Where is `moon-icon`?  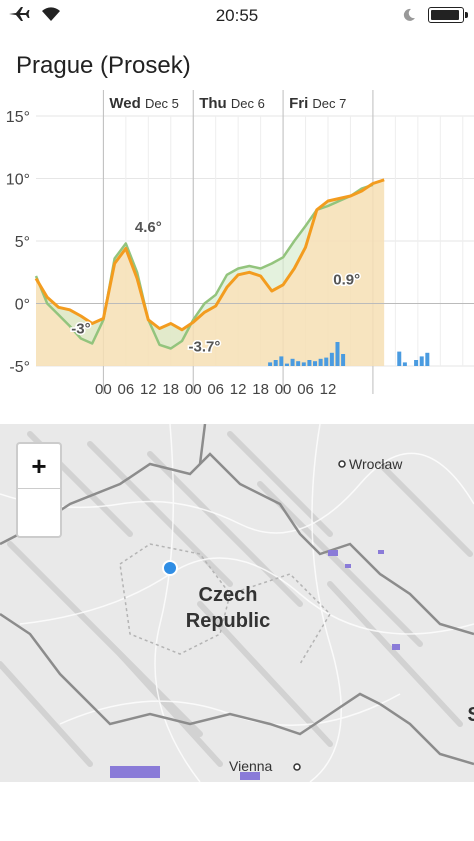
moon-icon is located at coordinates (409, 14).